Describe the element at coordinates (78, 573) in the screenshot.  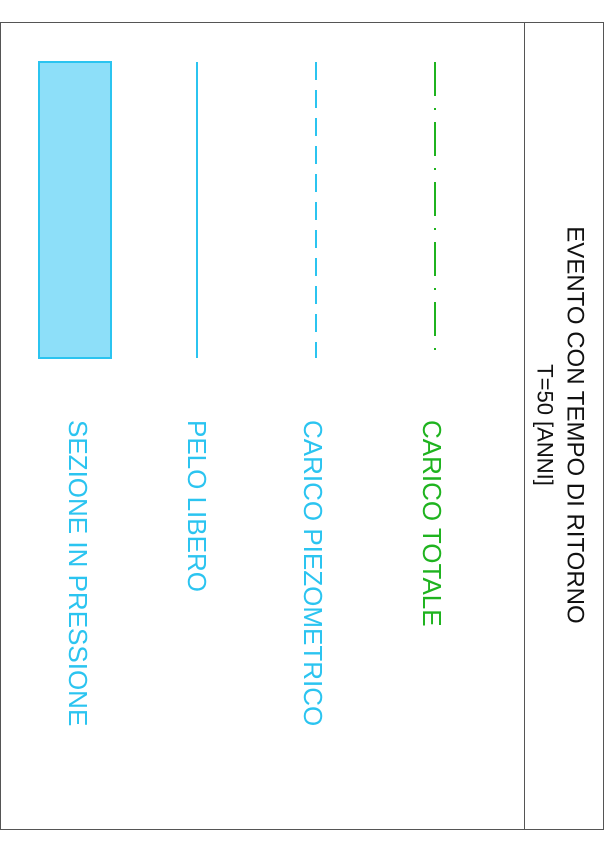
I see `legend-label: SEZIONE IN PRESSIONE` at that location.